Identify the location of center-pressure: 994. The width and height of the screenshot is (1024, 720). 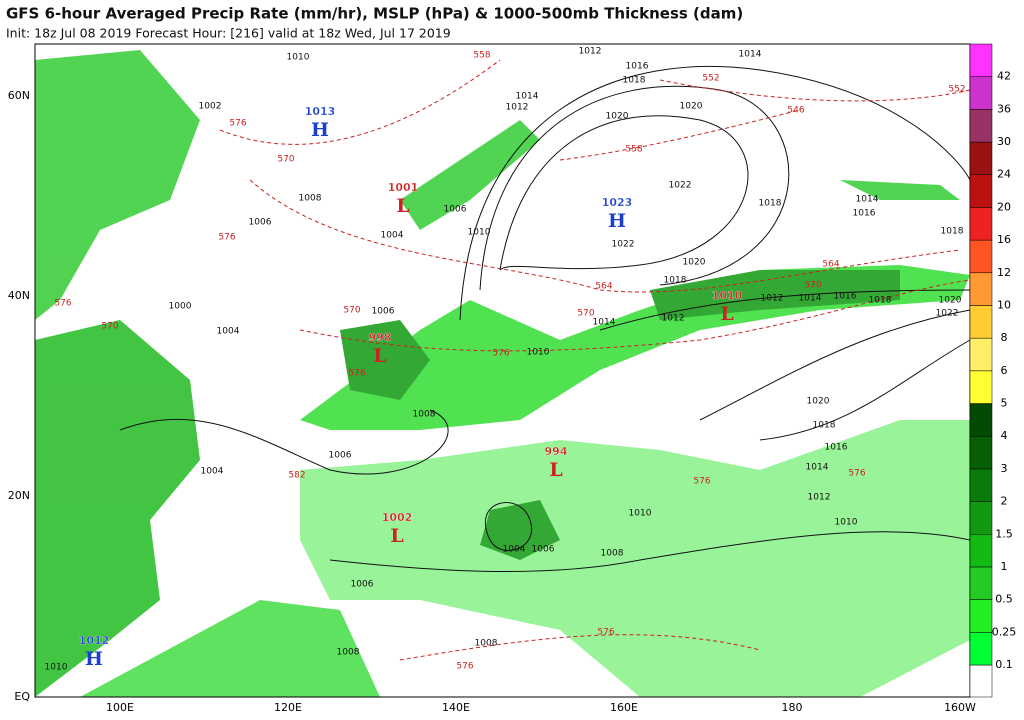
(556, 451).